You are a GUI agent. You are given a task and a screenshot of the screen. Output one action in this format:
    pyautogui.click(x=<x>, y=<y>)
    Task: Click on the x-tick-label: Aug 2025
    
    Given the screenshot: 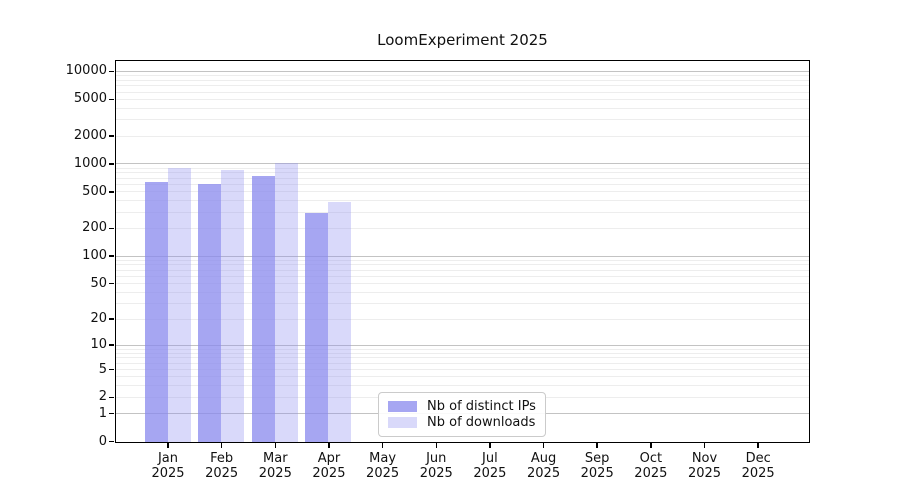 What is the action you would take?
    pyautogui.click(x=544, y=466)
    